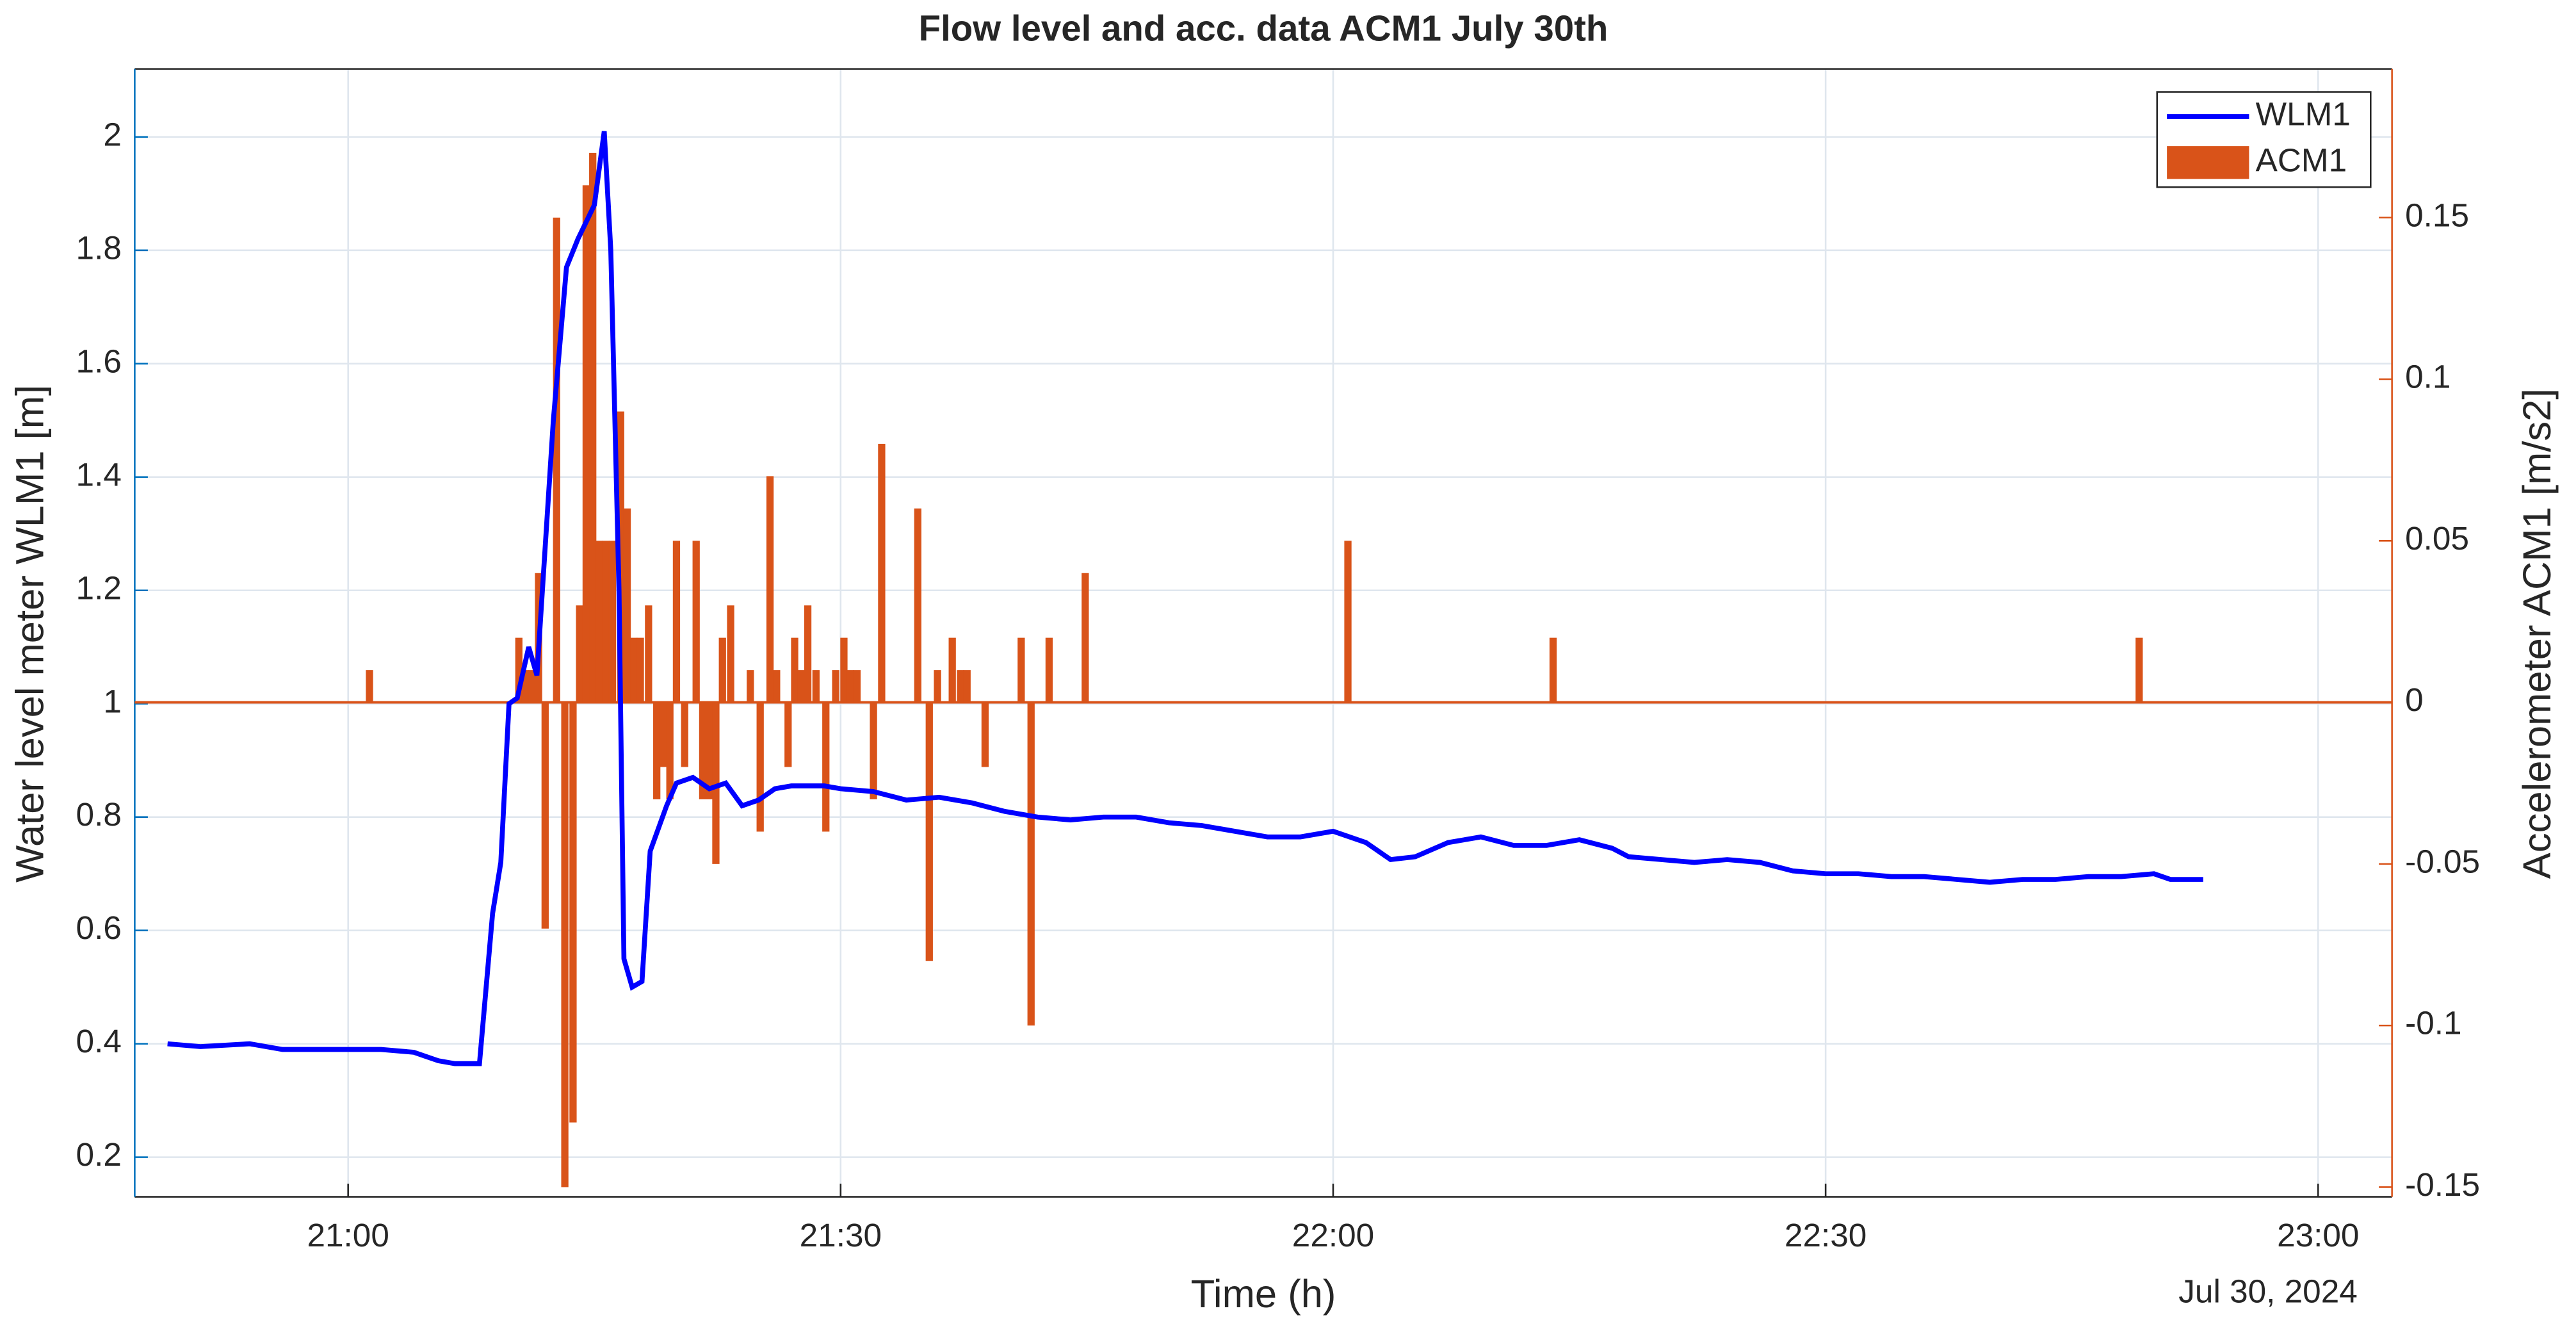  I want to click on y-tick-label: 2, so click(112, 134).